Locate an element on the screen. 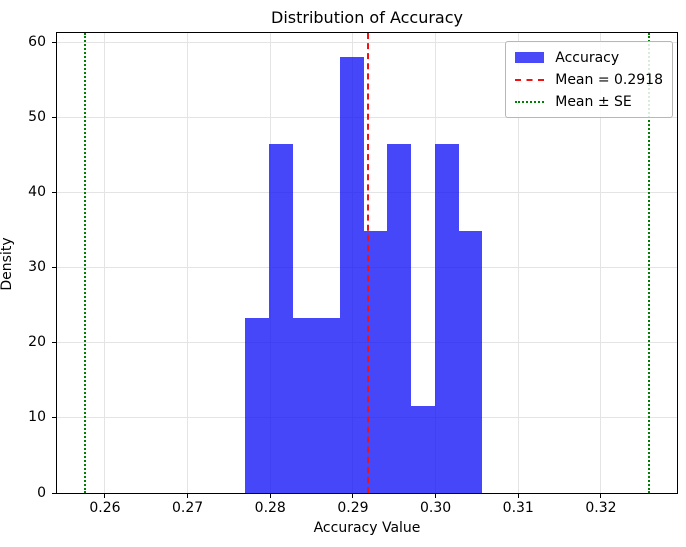 Image resolution: width=686 pixels, height=547 pixels. mean-line is located at coordinates (367, 263).